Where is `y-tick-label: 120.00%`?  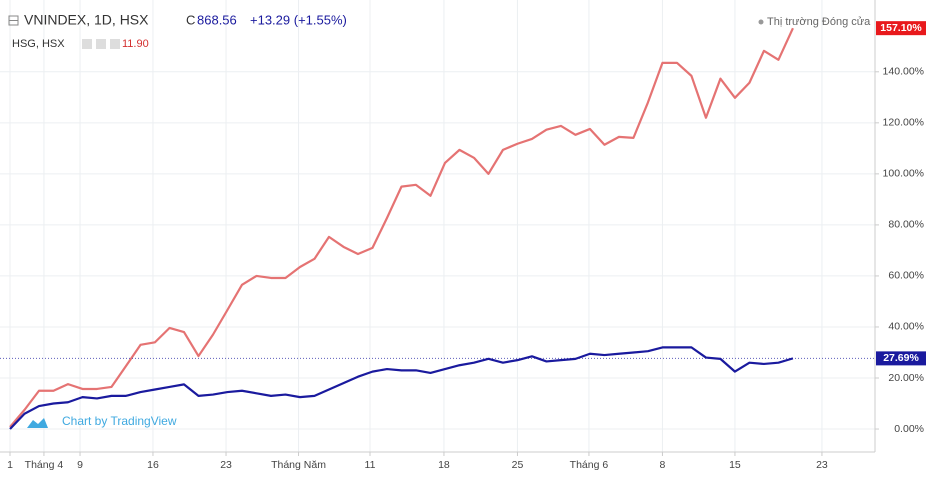
y-tick-label: 120.00% is located at coordinates (903, 123).